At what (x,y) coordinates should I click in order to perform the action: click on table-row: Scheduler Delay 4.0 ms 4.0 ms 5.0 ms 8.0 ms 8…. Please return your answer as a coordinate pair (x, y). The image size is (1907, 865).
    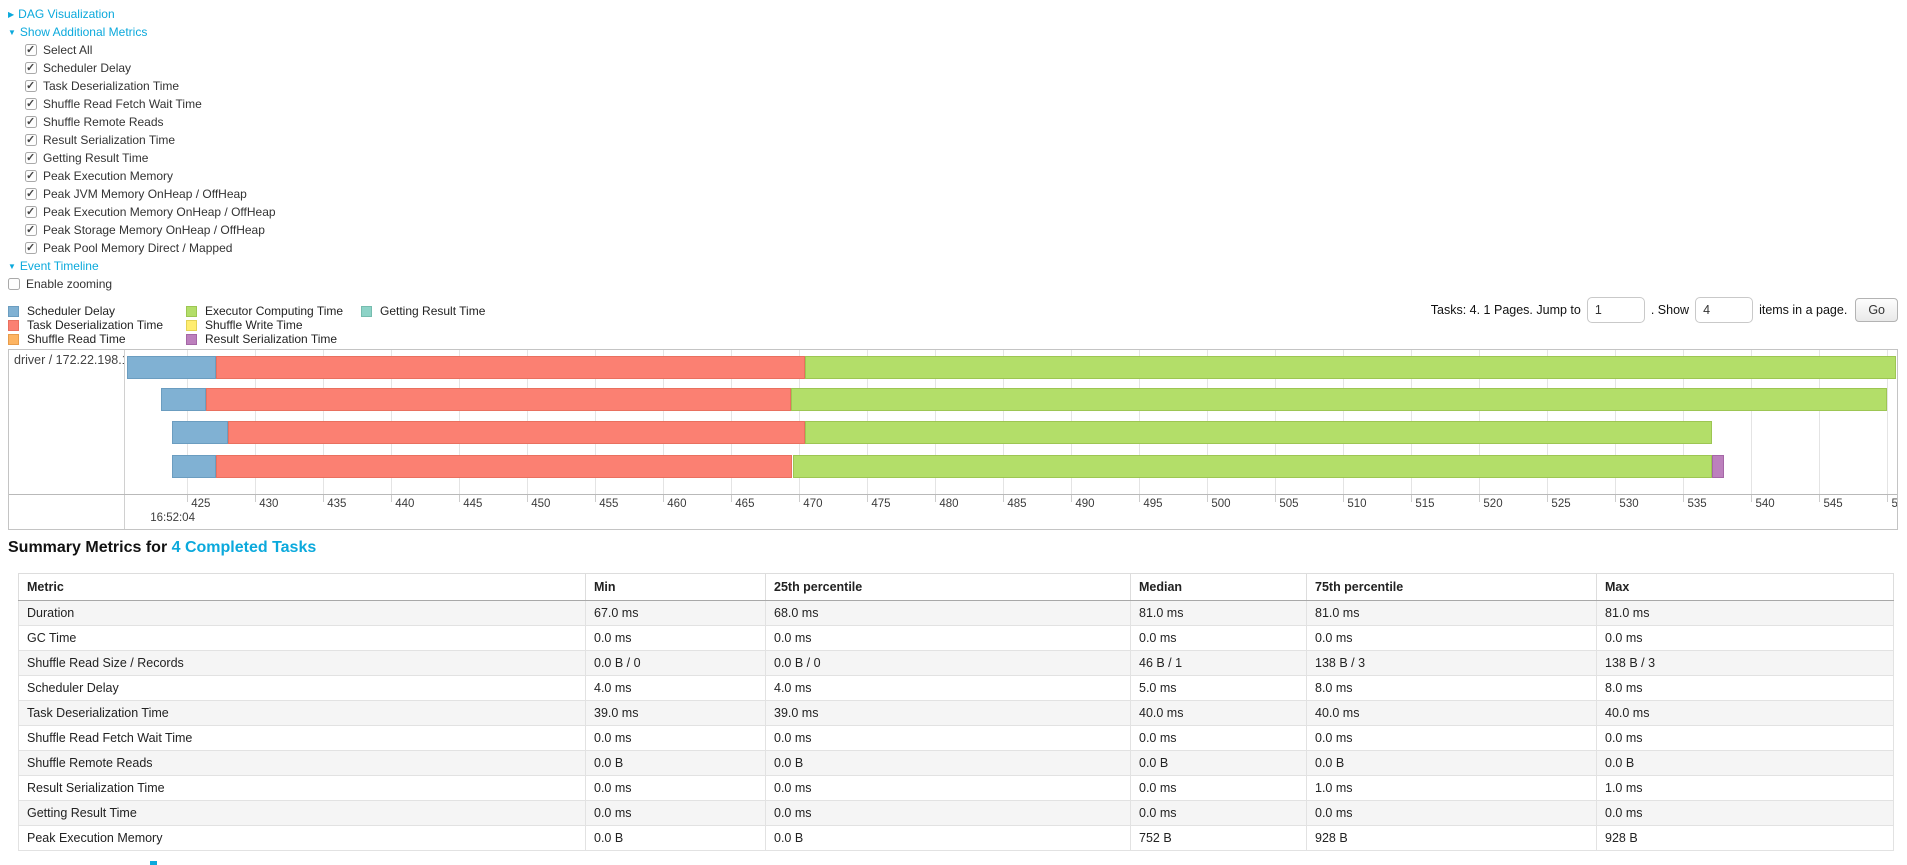
    Looking at the image, I should click on (956, 688).